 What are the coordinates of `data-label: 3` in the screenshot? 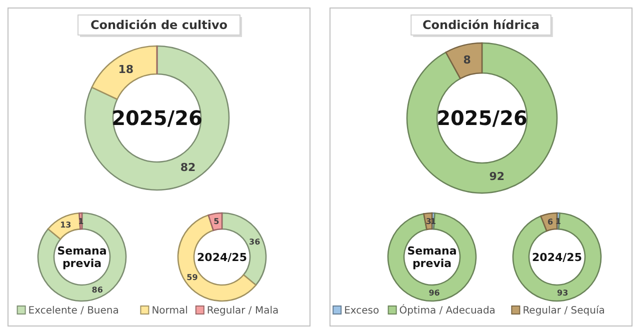 It's located at (429, 221).